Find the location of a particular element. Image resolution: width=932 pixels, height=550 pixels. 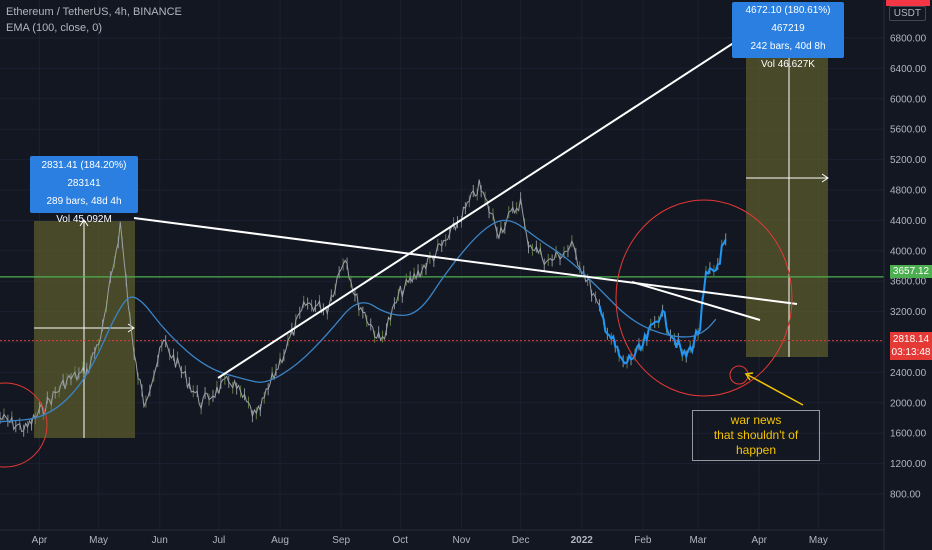

candle-countdown: 03:13:48 is located at coordinates (911, 352).